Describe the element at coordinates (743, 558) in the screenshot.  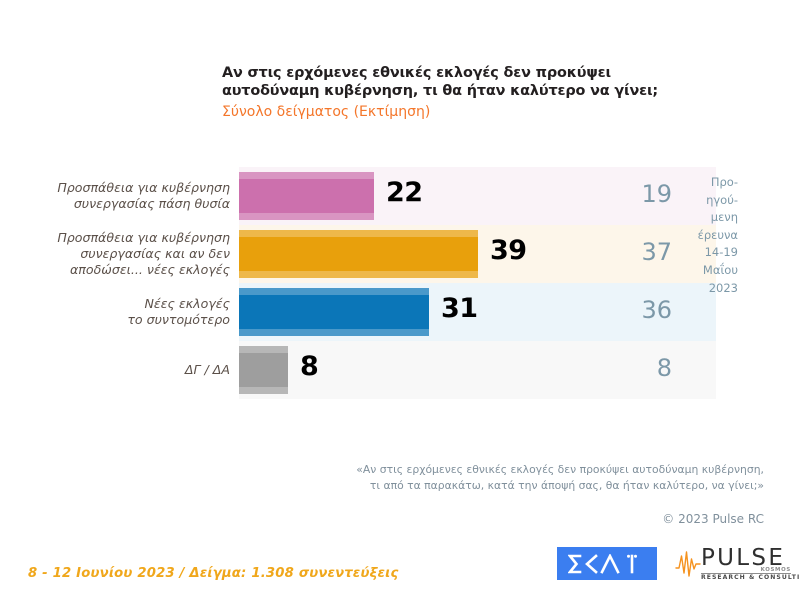
I see `pulse-logo-word: PULSE` at that location.